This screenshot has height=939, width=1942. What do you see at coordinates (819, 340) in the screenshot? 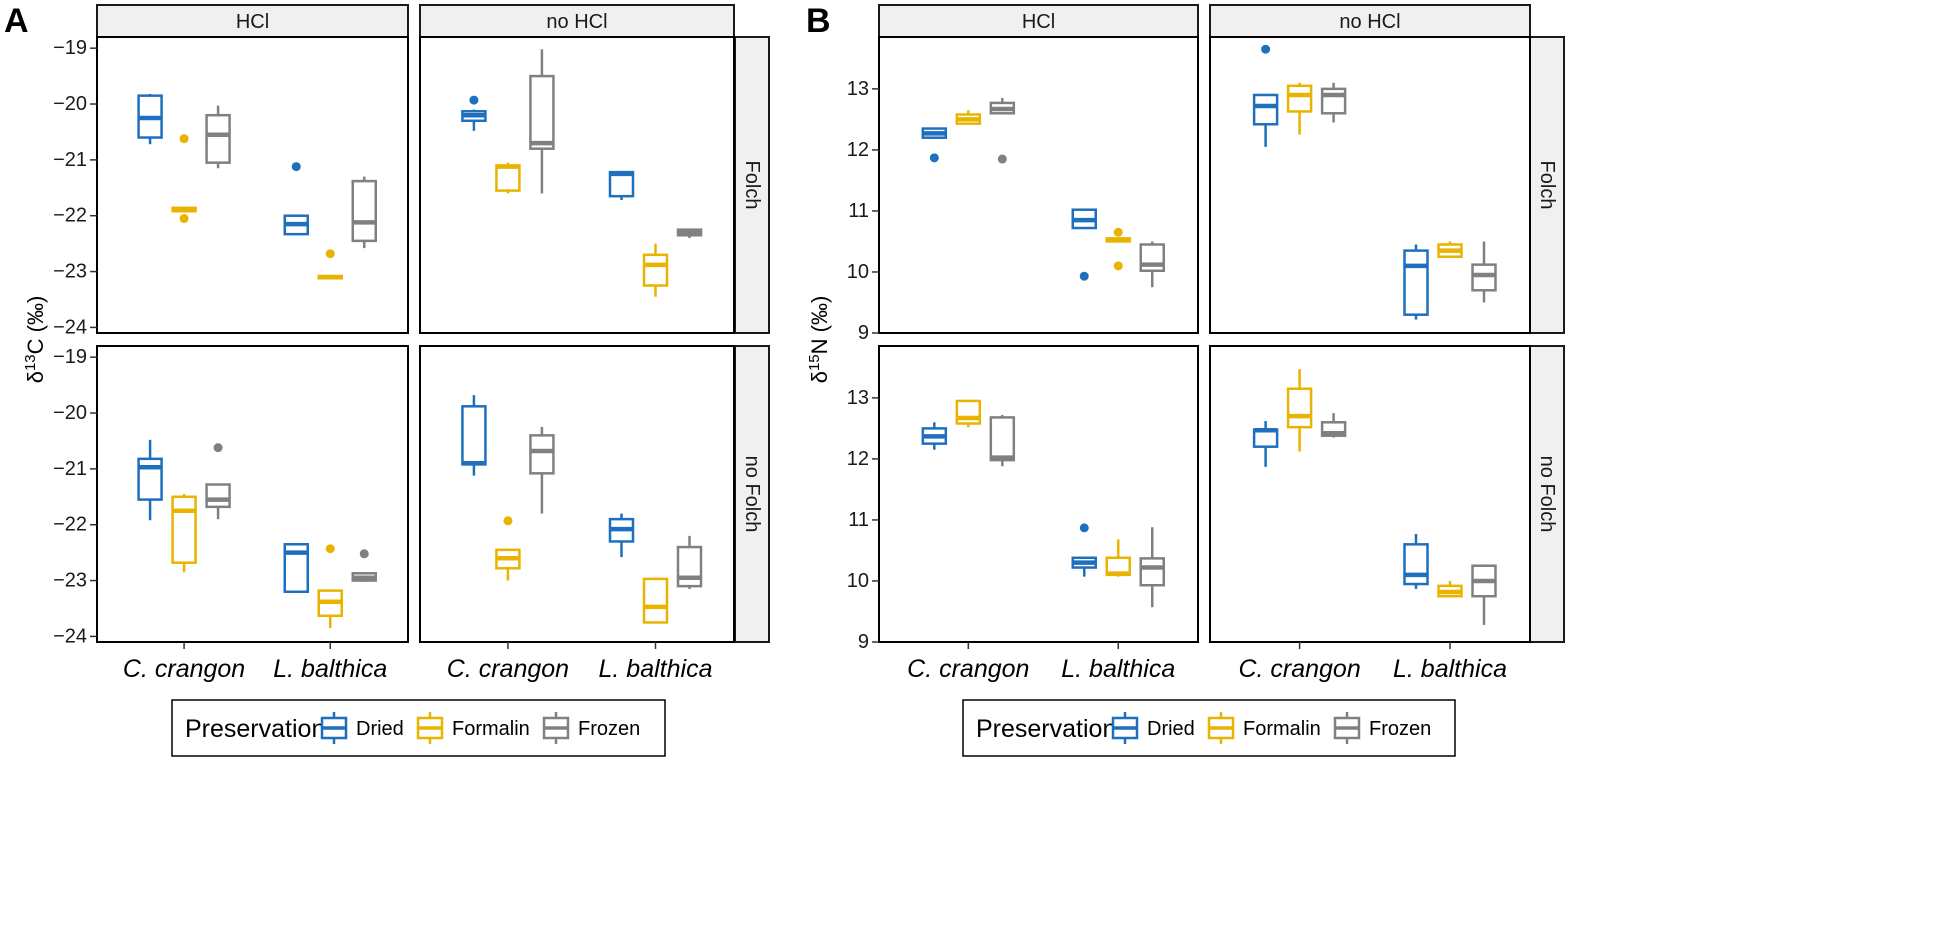
I see `y-axis-title: δ15N (‰)` at bounding box center [819, 340].